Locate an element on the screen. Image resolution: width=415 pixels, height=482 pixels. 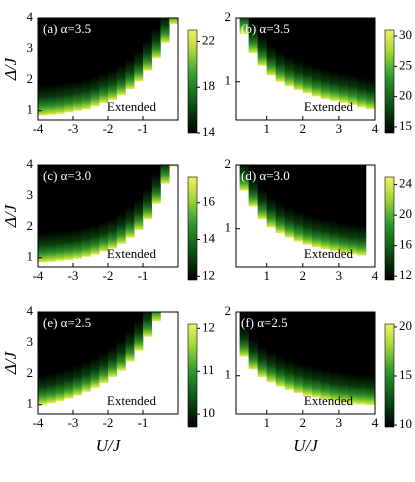
colorbar-tick-label: 11 is located at coordinates (208, 369).